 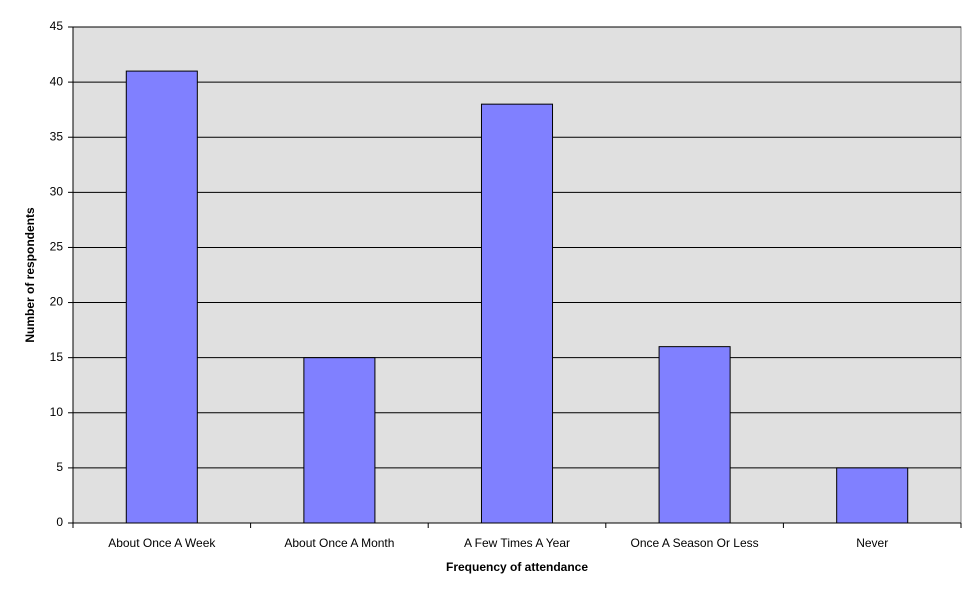 I want to click on y-tick-label: 15, so click(x=57, y=357).